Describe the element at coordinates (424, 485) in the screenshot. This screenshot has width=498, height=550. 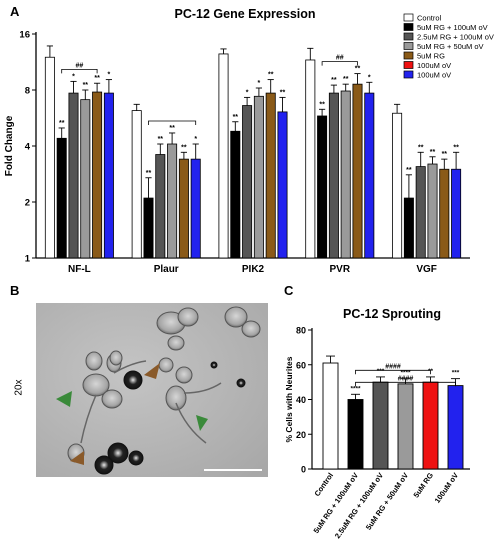
I see `x-tick-label: 5uM RG` at that location.